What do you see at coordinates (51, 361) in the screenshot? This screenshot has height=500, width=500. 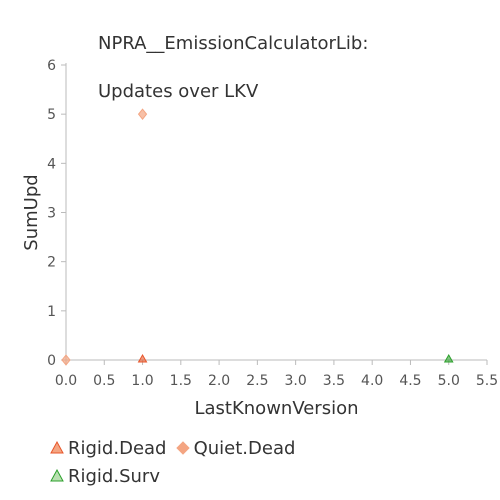 I see `y-tick-label: 0` at bounding box center [51, 361].